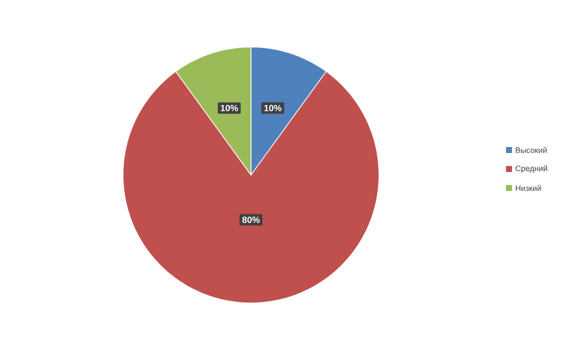 The image size is (578, 338). What do you see at coordinates (251, 219) in the screenshot?
I see `data-label: 80%` at bounding box center [251, 219].